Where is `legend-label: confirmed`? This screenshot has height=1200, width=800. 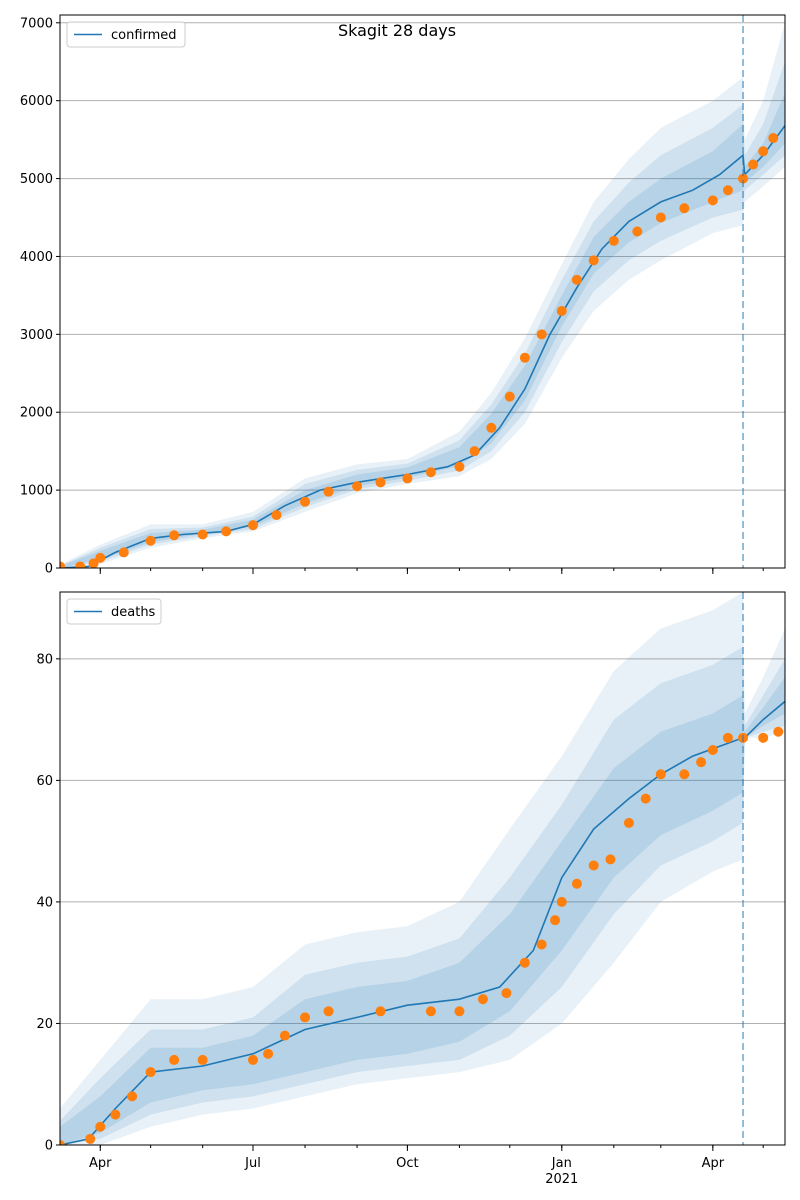 legend-label: confirmed is located at coordinates (144, 35).